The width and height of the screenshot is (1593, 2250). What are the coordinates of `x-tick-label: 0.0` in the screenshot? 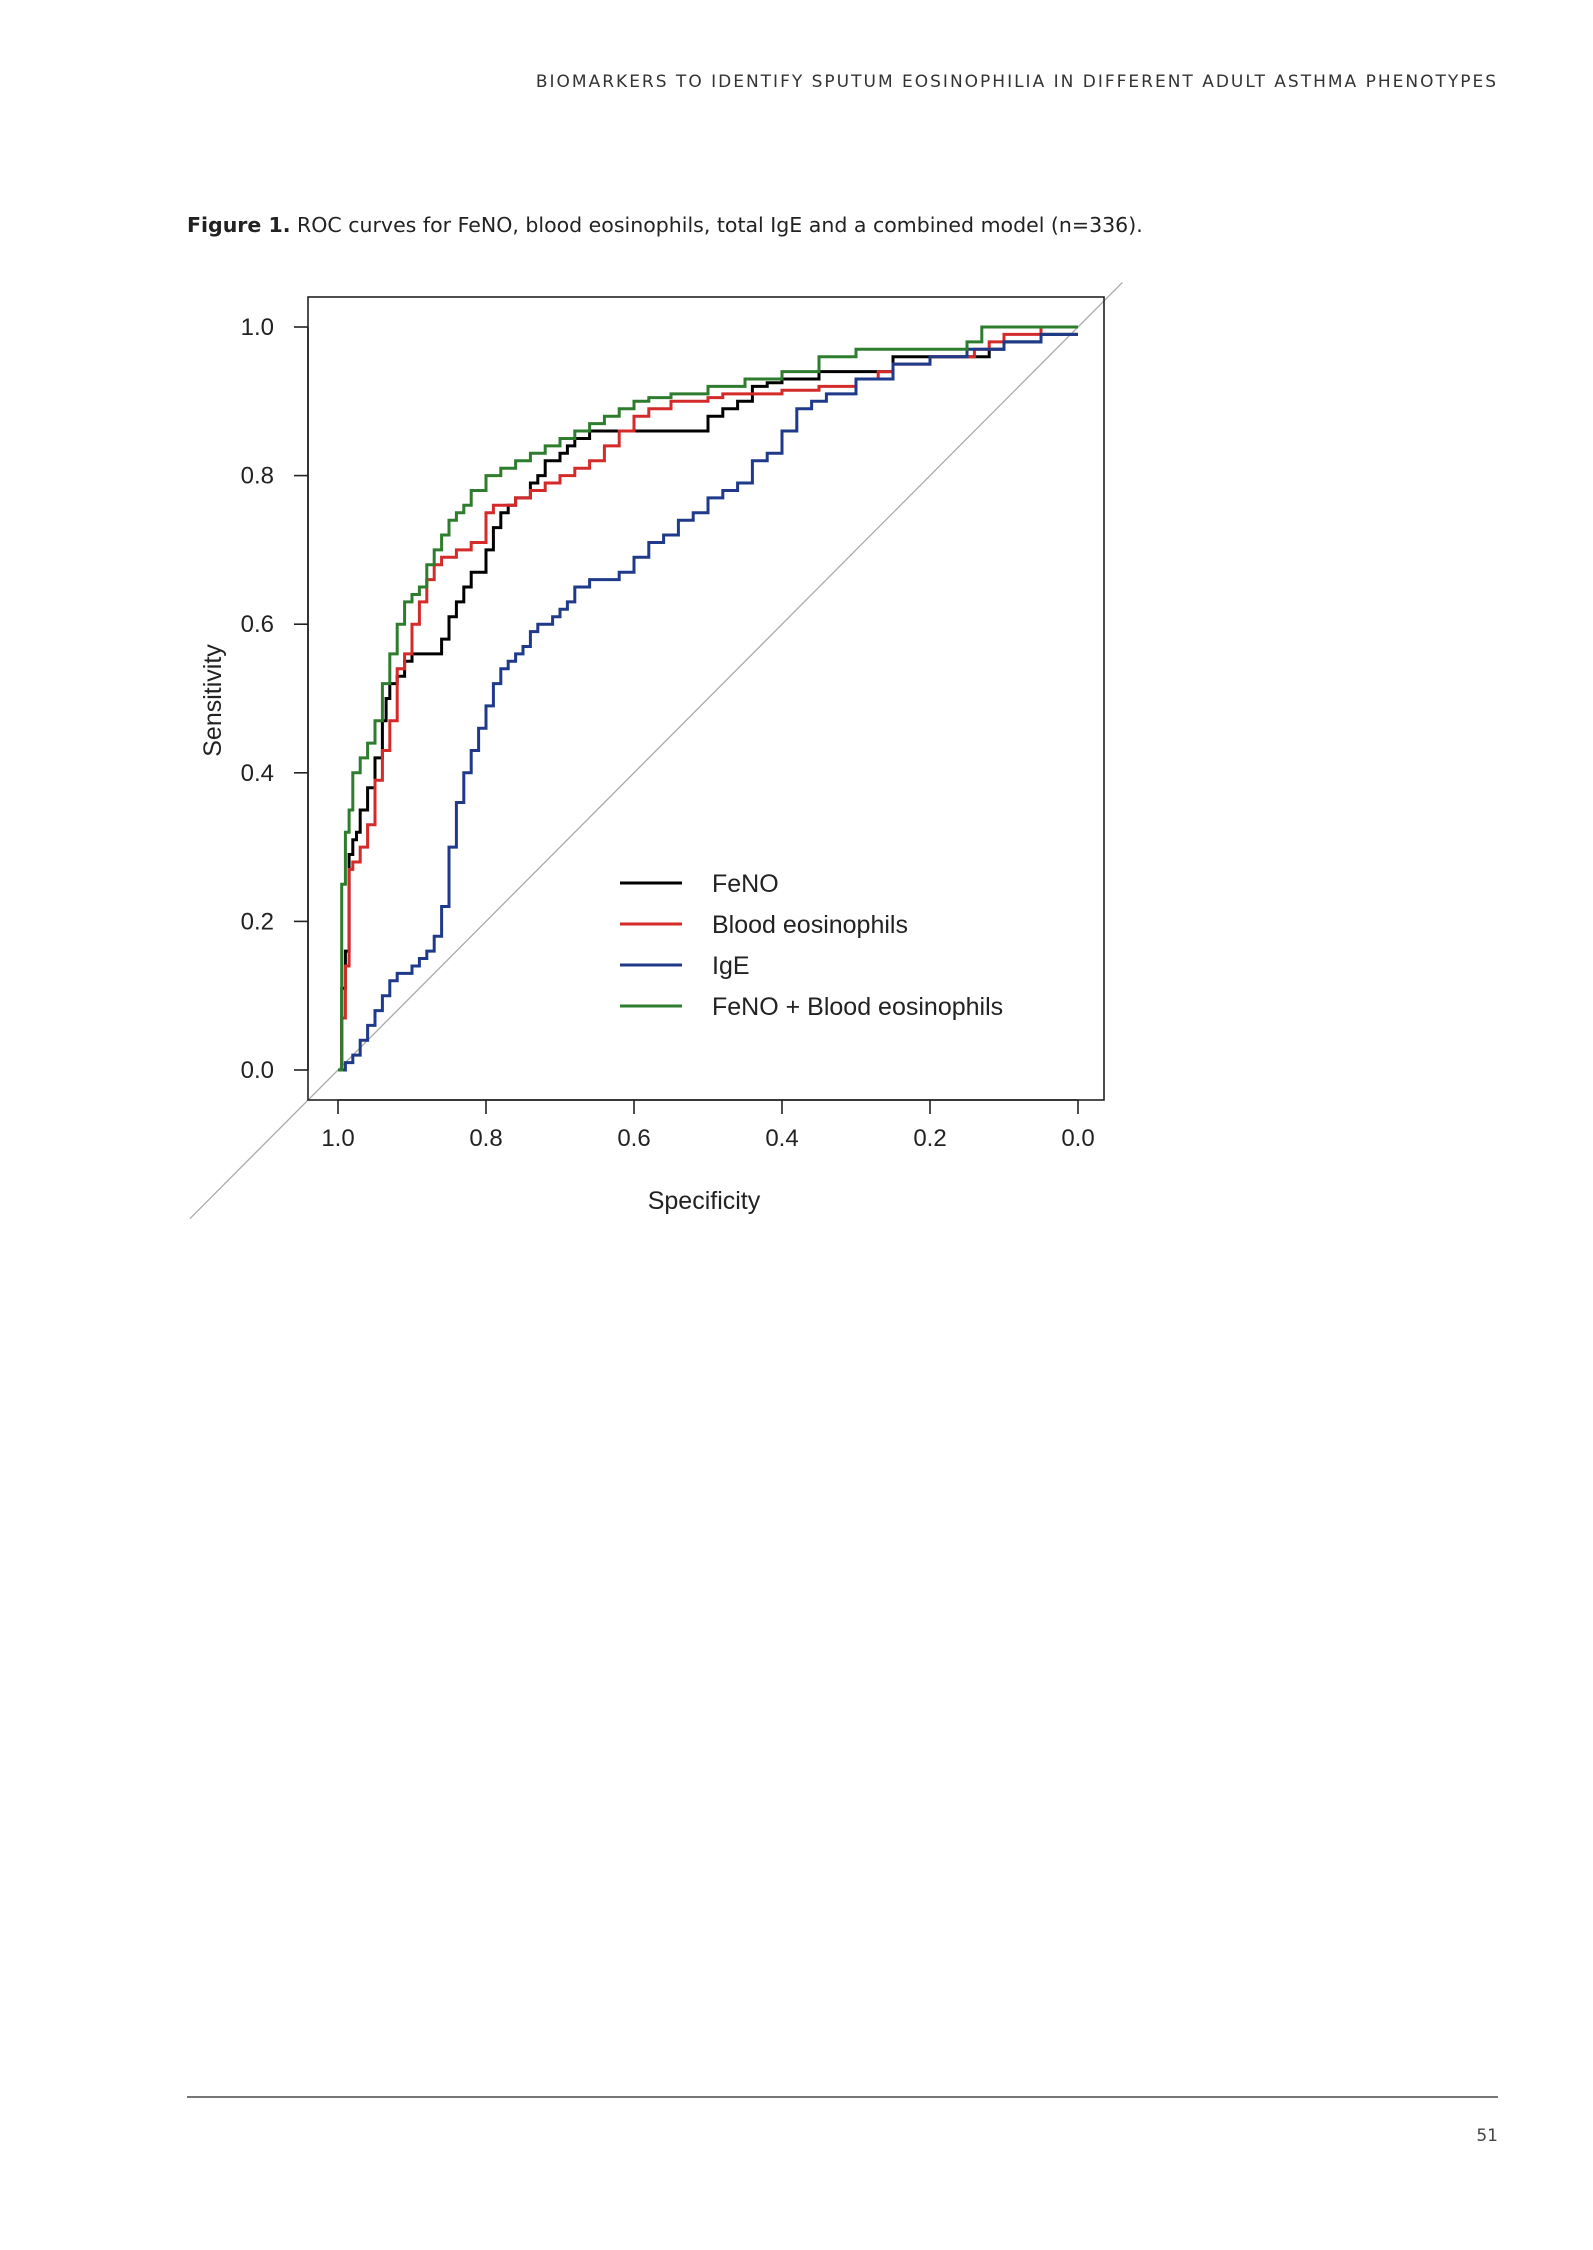 It's located at (1077, 1138).